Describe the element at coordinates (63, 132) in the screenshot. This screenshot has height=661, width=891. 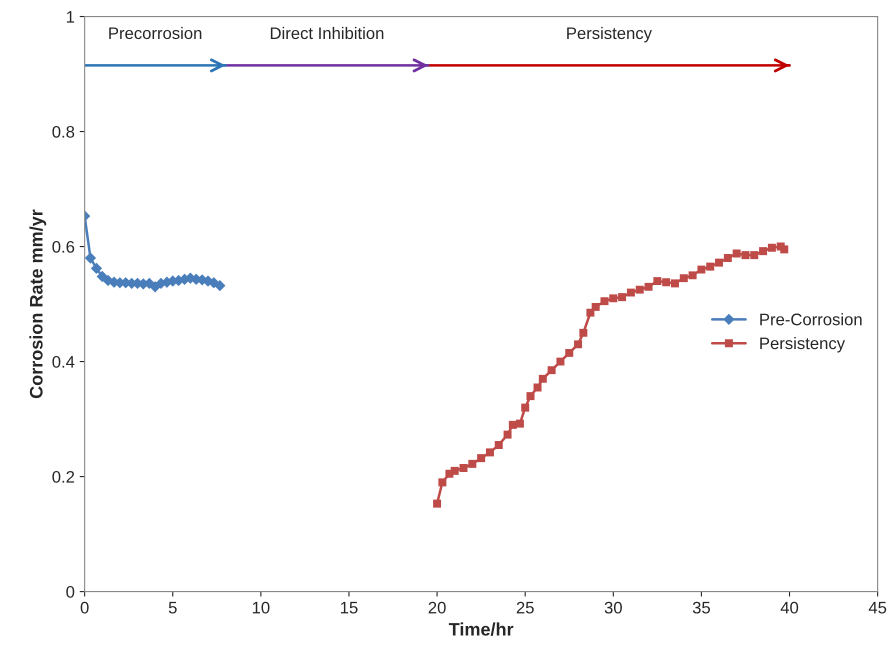
I see `y-tick-label: 0.8` at that location.